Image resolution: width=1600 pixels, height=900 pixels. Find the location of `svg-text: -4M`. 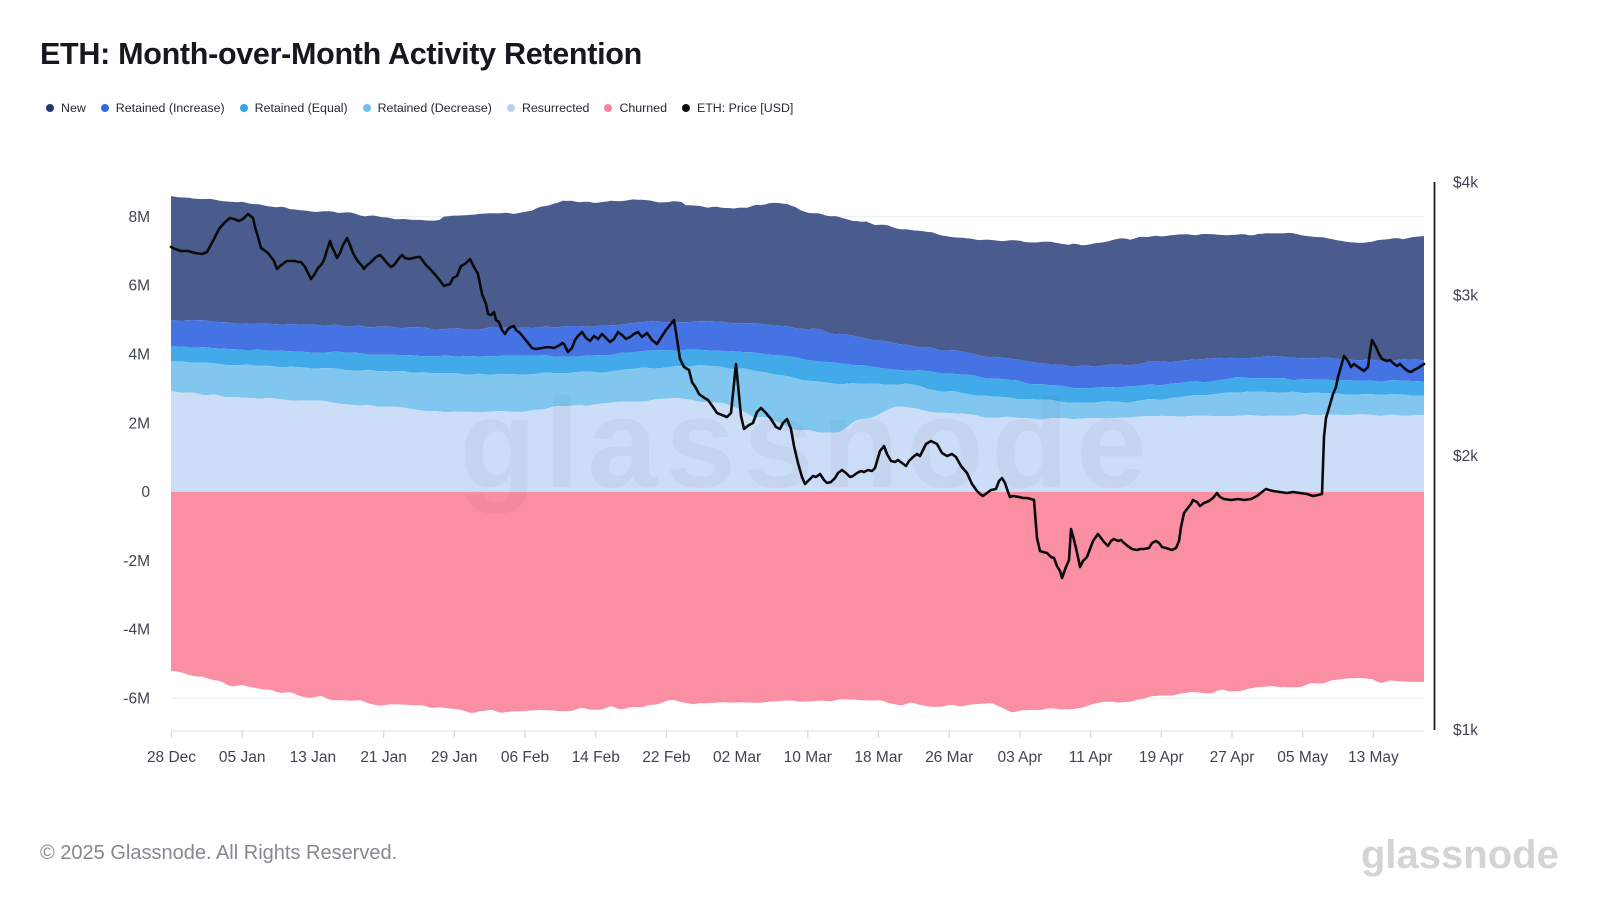

svg-text: -4M is located at coordinates (136, 630).